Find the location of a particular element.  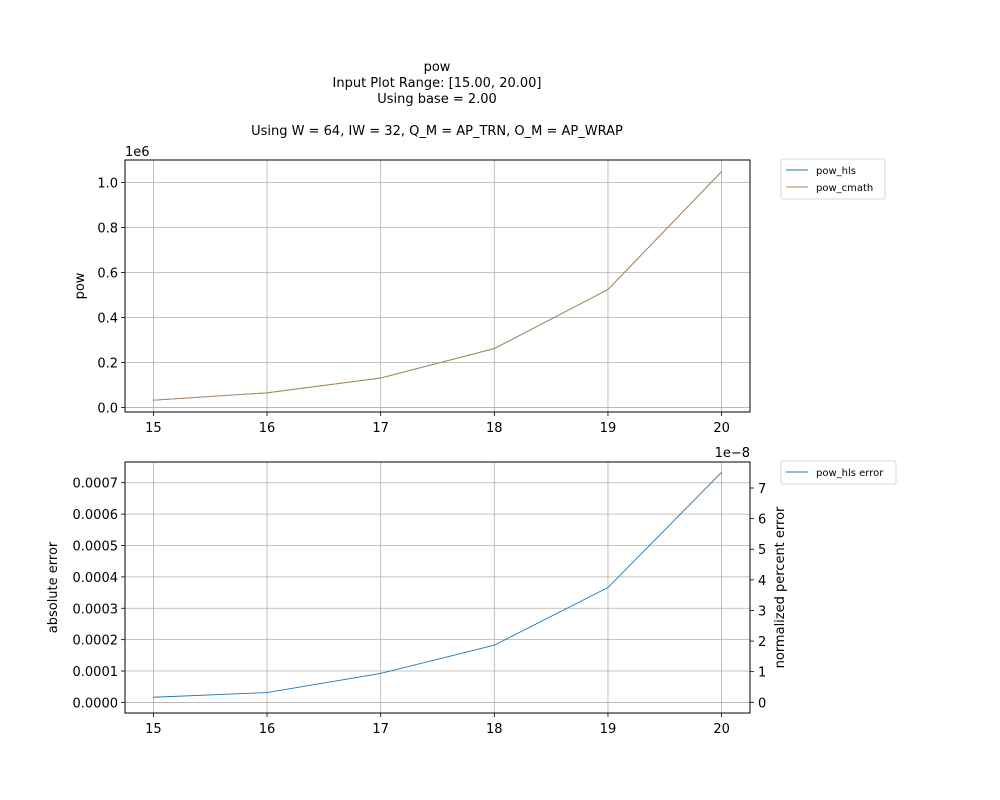

error-y2-ticks: 0 1 2 3 4 5 6 7 is located at coordinates (758, 596).